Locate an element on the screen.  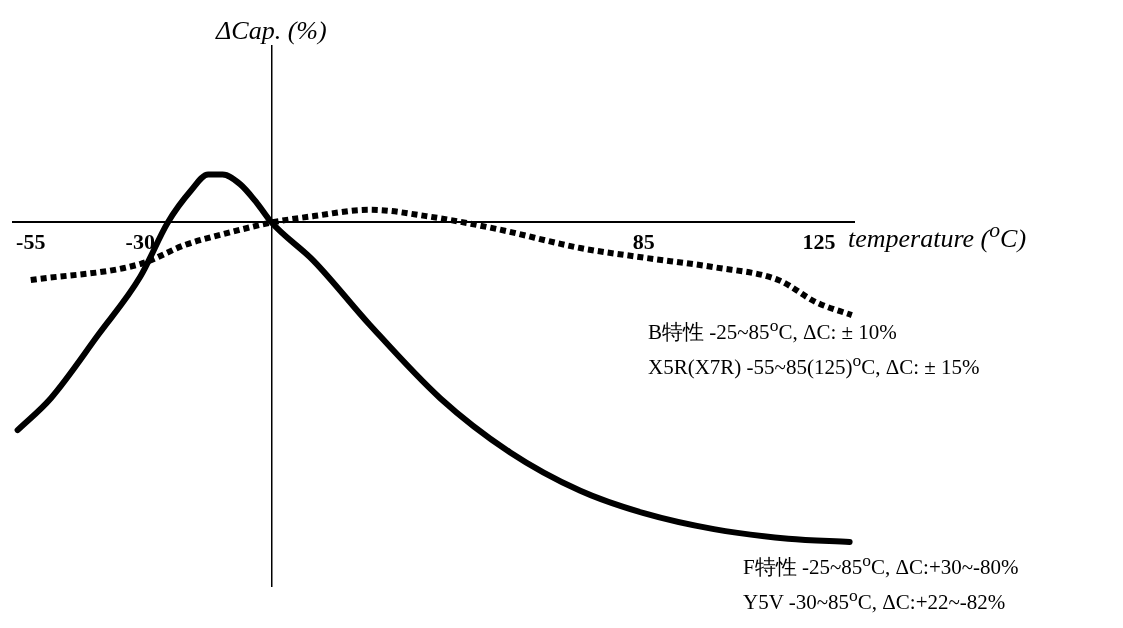
y-axis-title: ΔCap. (%) is located at coordinates (271, 31).